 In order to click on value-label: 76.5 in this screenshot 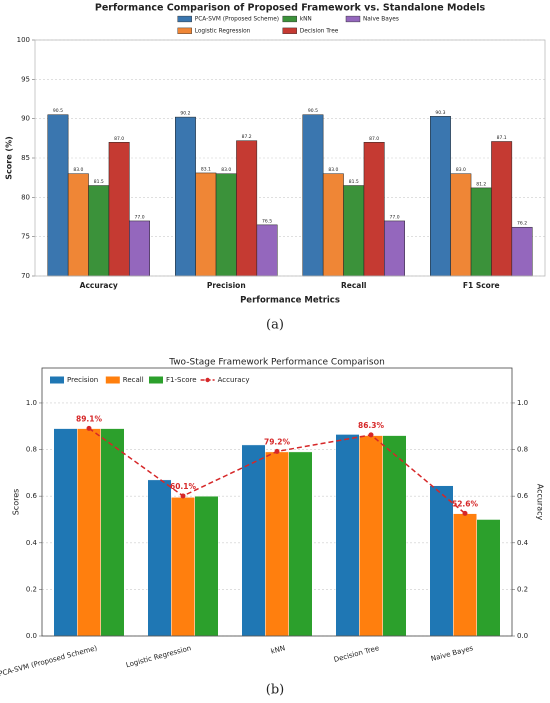, I will do `click(267, 221)`.